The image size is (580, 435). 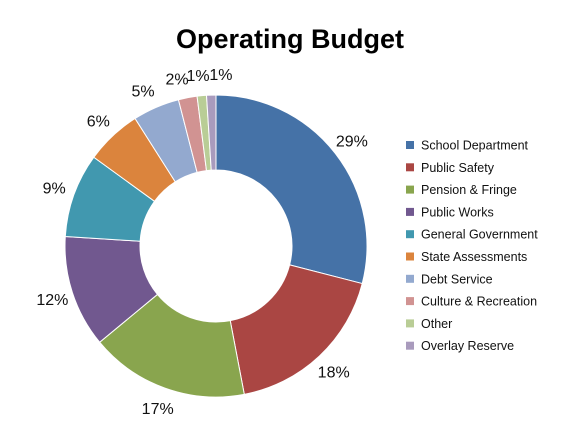 What do you see at coordinates (479, 302) in the screenshot?
I see `legend-label-culture-recreation: Culture & Recreation` at bounding box center [479, 302].